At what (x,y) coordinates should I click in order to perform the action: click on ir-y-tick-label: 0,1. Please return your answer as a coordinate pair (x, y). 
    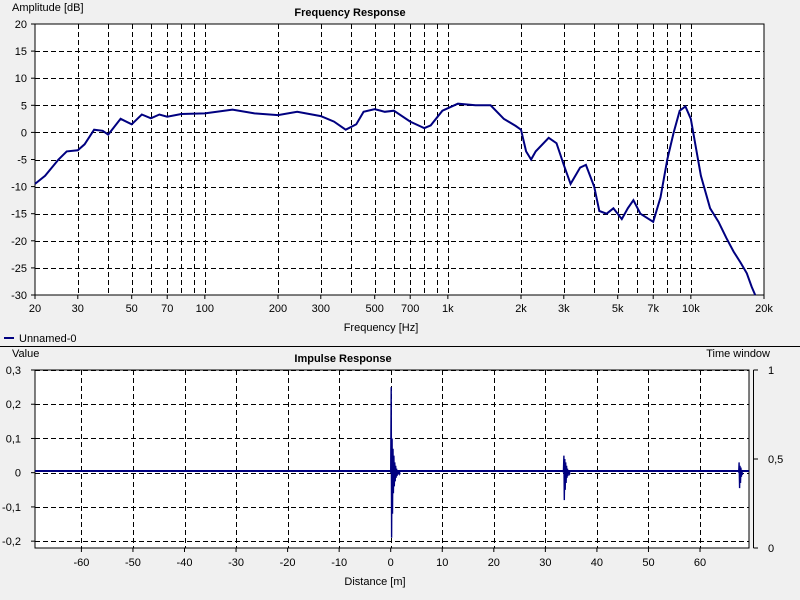
    Looking at the image, I should click on (13, 439).